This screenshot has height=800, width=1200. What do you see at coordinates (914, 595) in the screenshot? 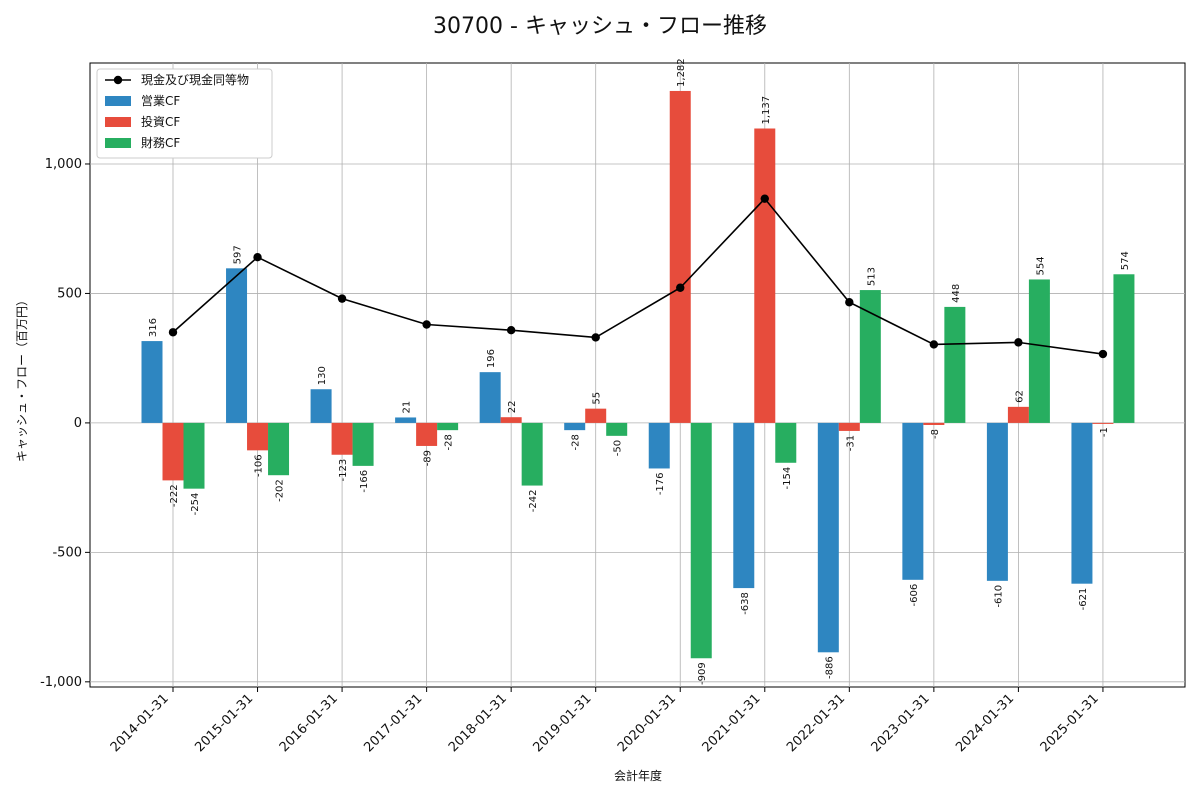
I see `bar-value-label: -606` at bounding box center [914, 595].